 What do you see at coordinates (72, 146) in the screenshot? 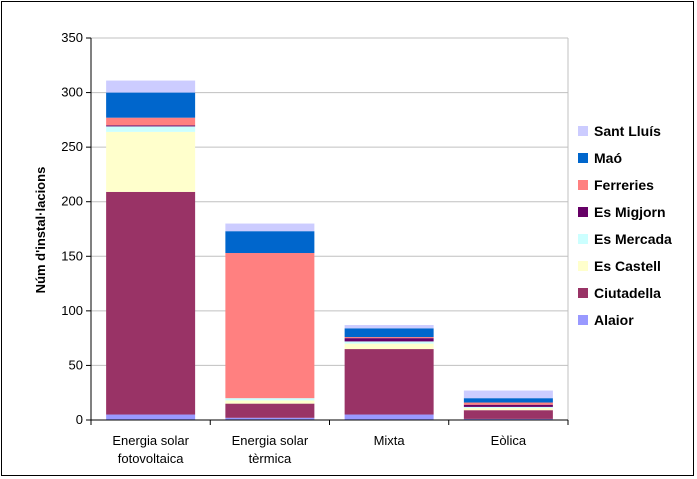
I see `y-tick-label: 250` at bounding box center [72, 146].